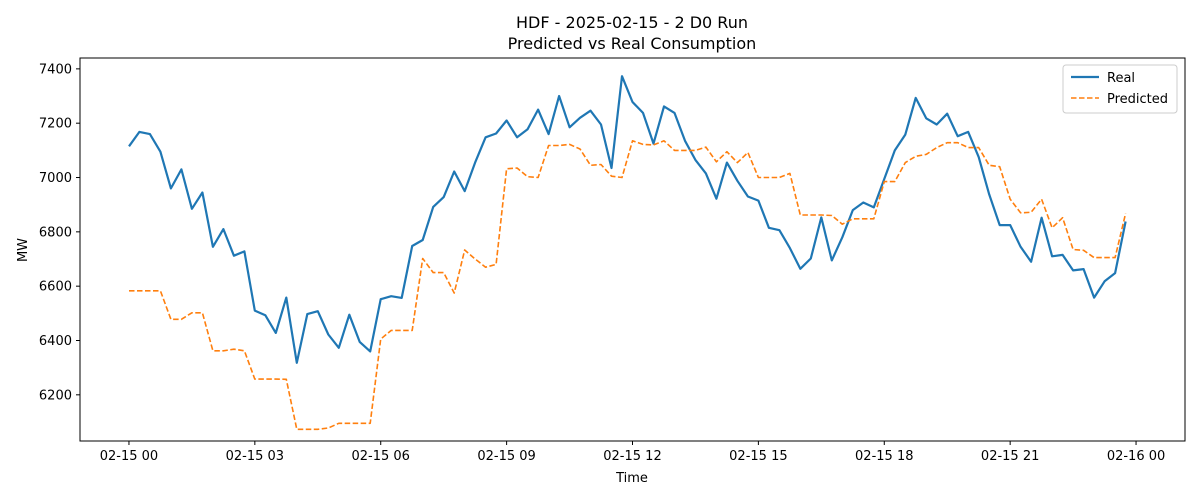 The width and height of the screenshot is (1200, 500). Describe the element at coordinates (55, 124) in the screenshot. I see `y-tick-label: 7200` at that location.